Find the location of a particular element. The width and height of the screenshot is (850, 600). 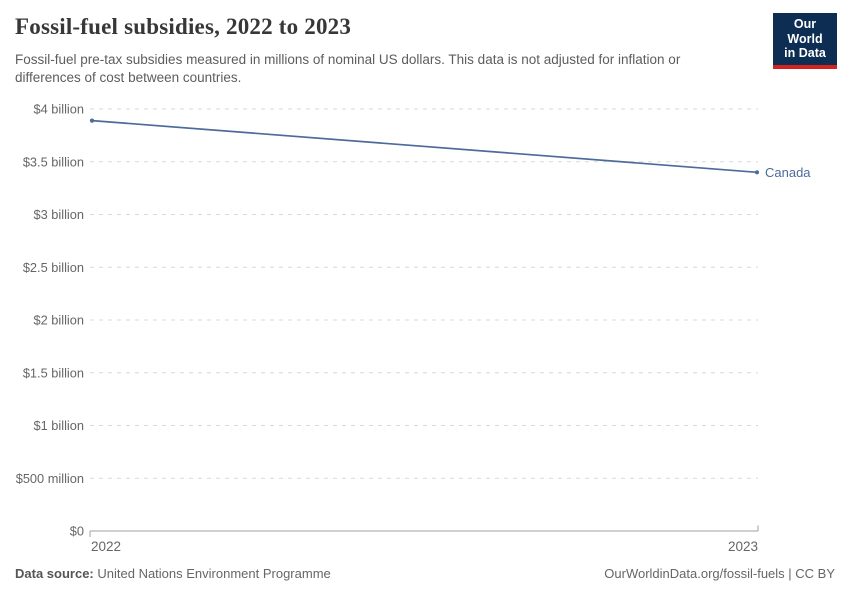

y-tick-label: $1 billion is located at coordinates (58, 425).